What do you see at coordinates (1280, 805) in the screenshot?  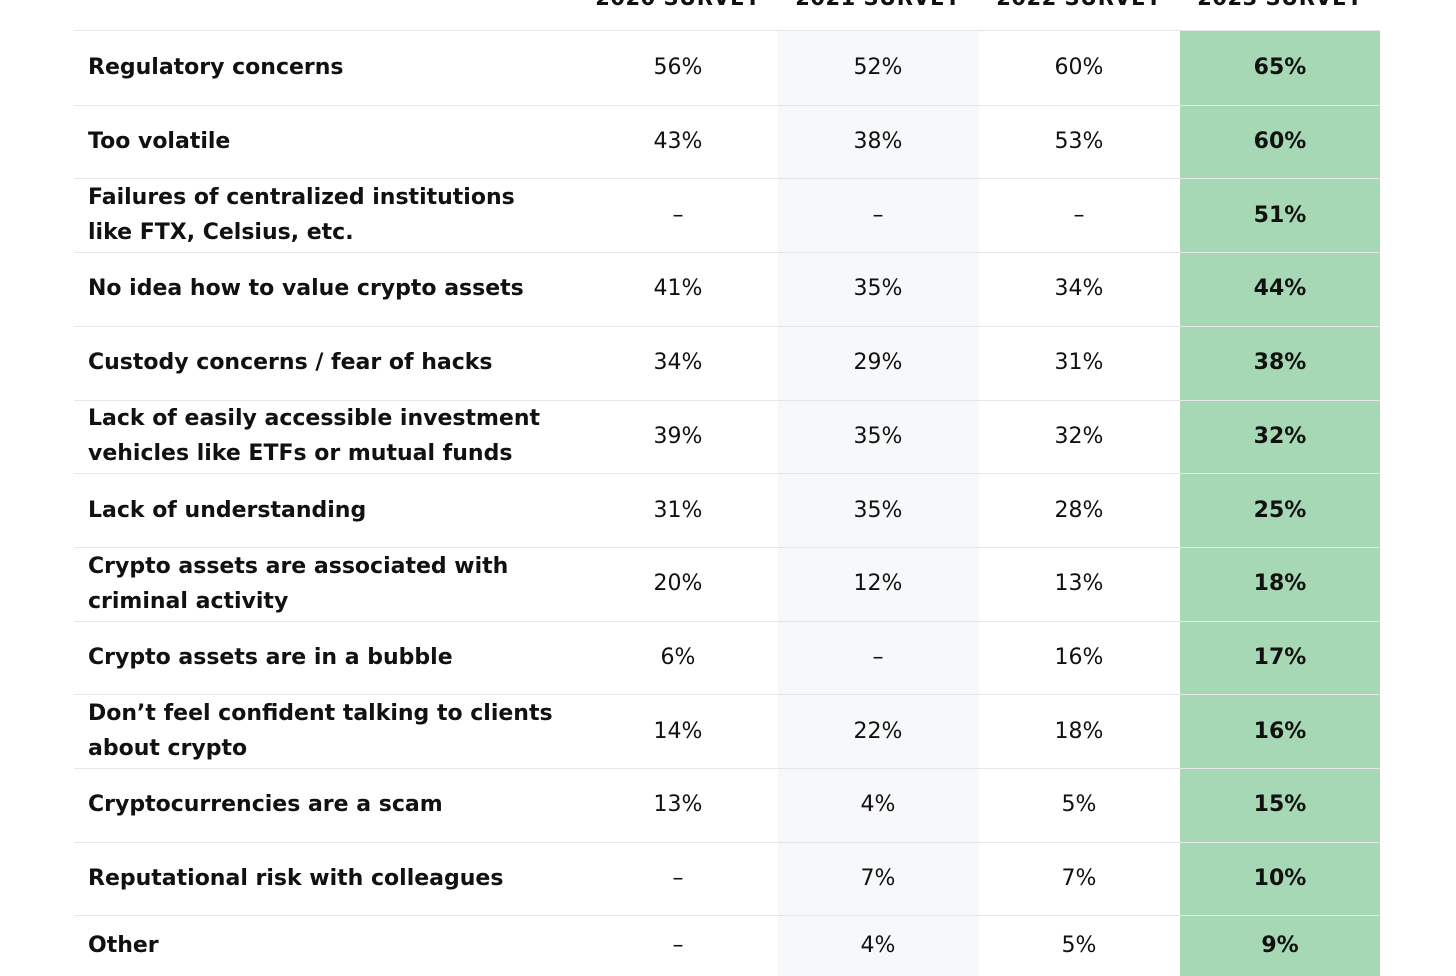 I see `cell-value: 15%` at bounding box center [1280, 805].